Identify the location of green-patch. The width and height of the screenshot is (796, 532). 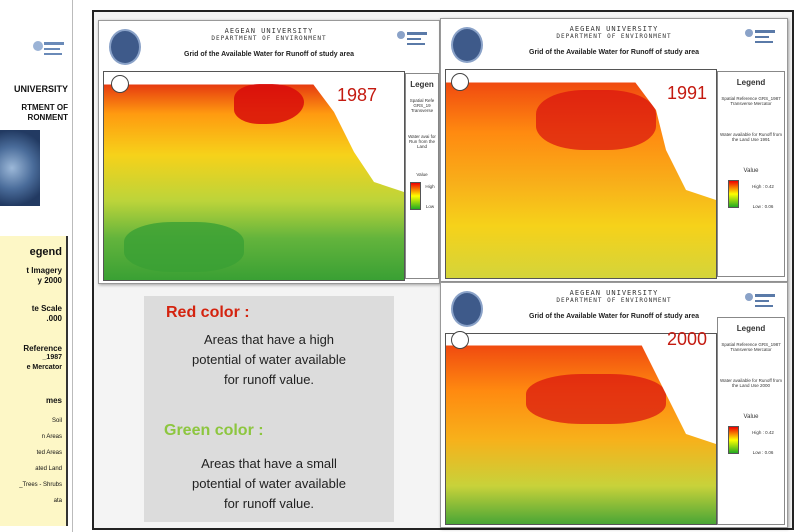
(184, 247).